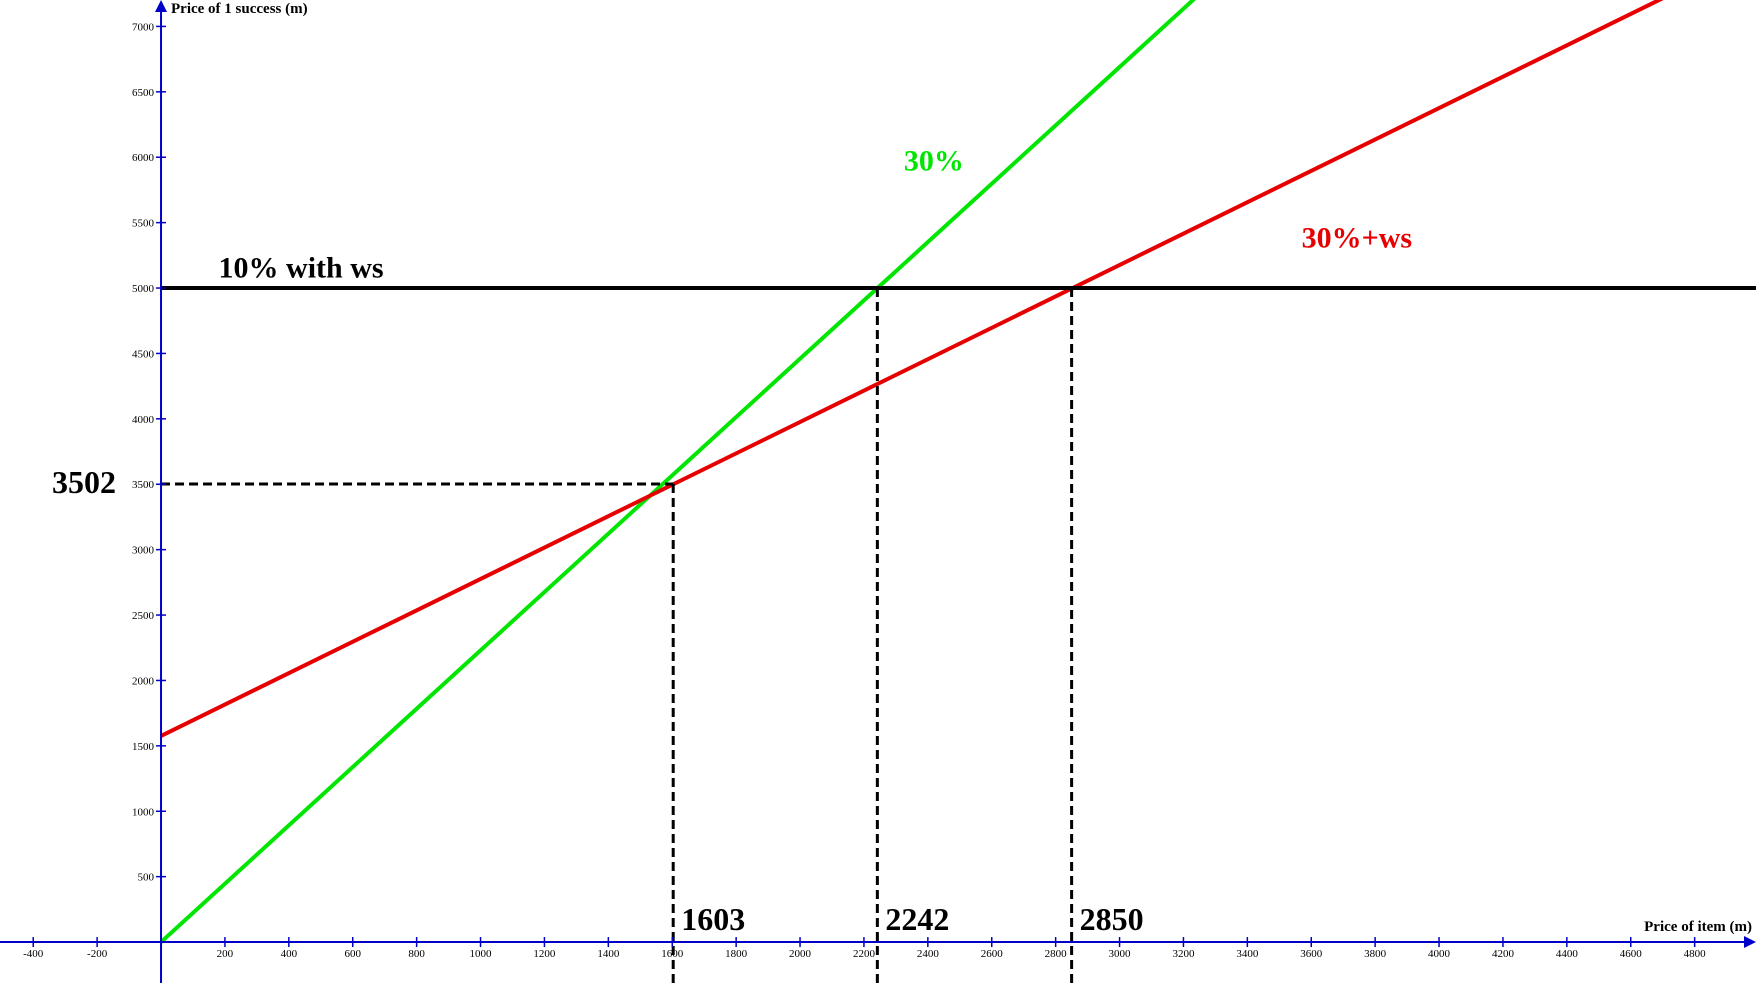 This screenshot has height=983, width=1756. I want to click on y-tick-label: 5000, so click(143, 289).